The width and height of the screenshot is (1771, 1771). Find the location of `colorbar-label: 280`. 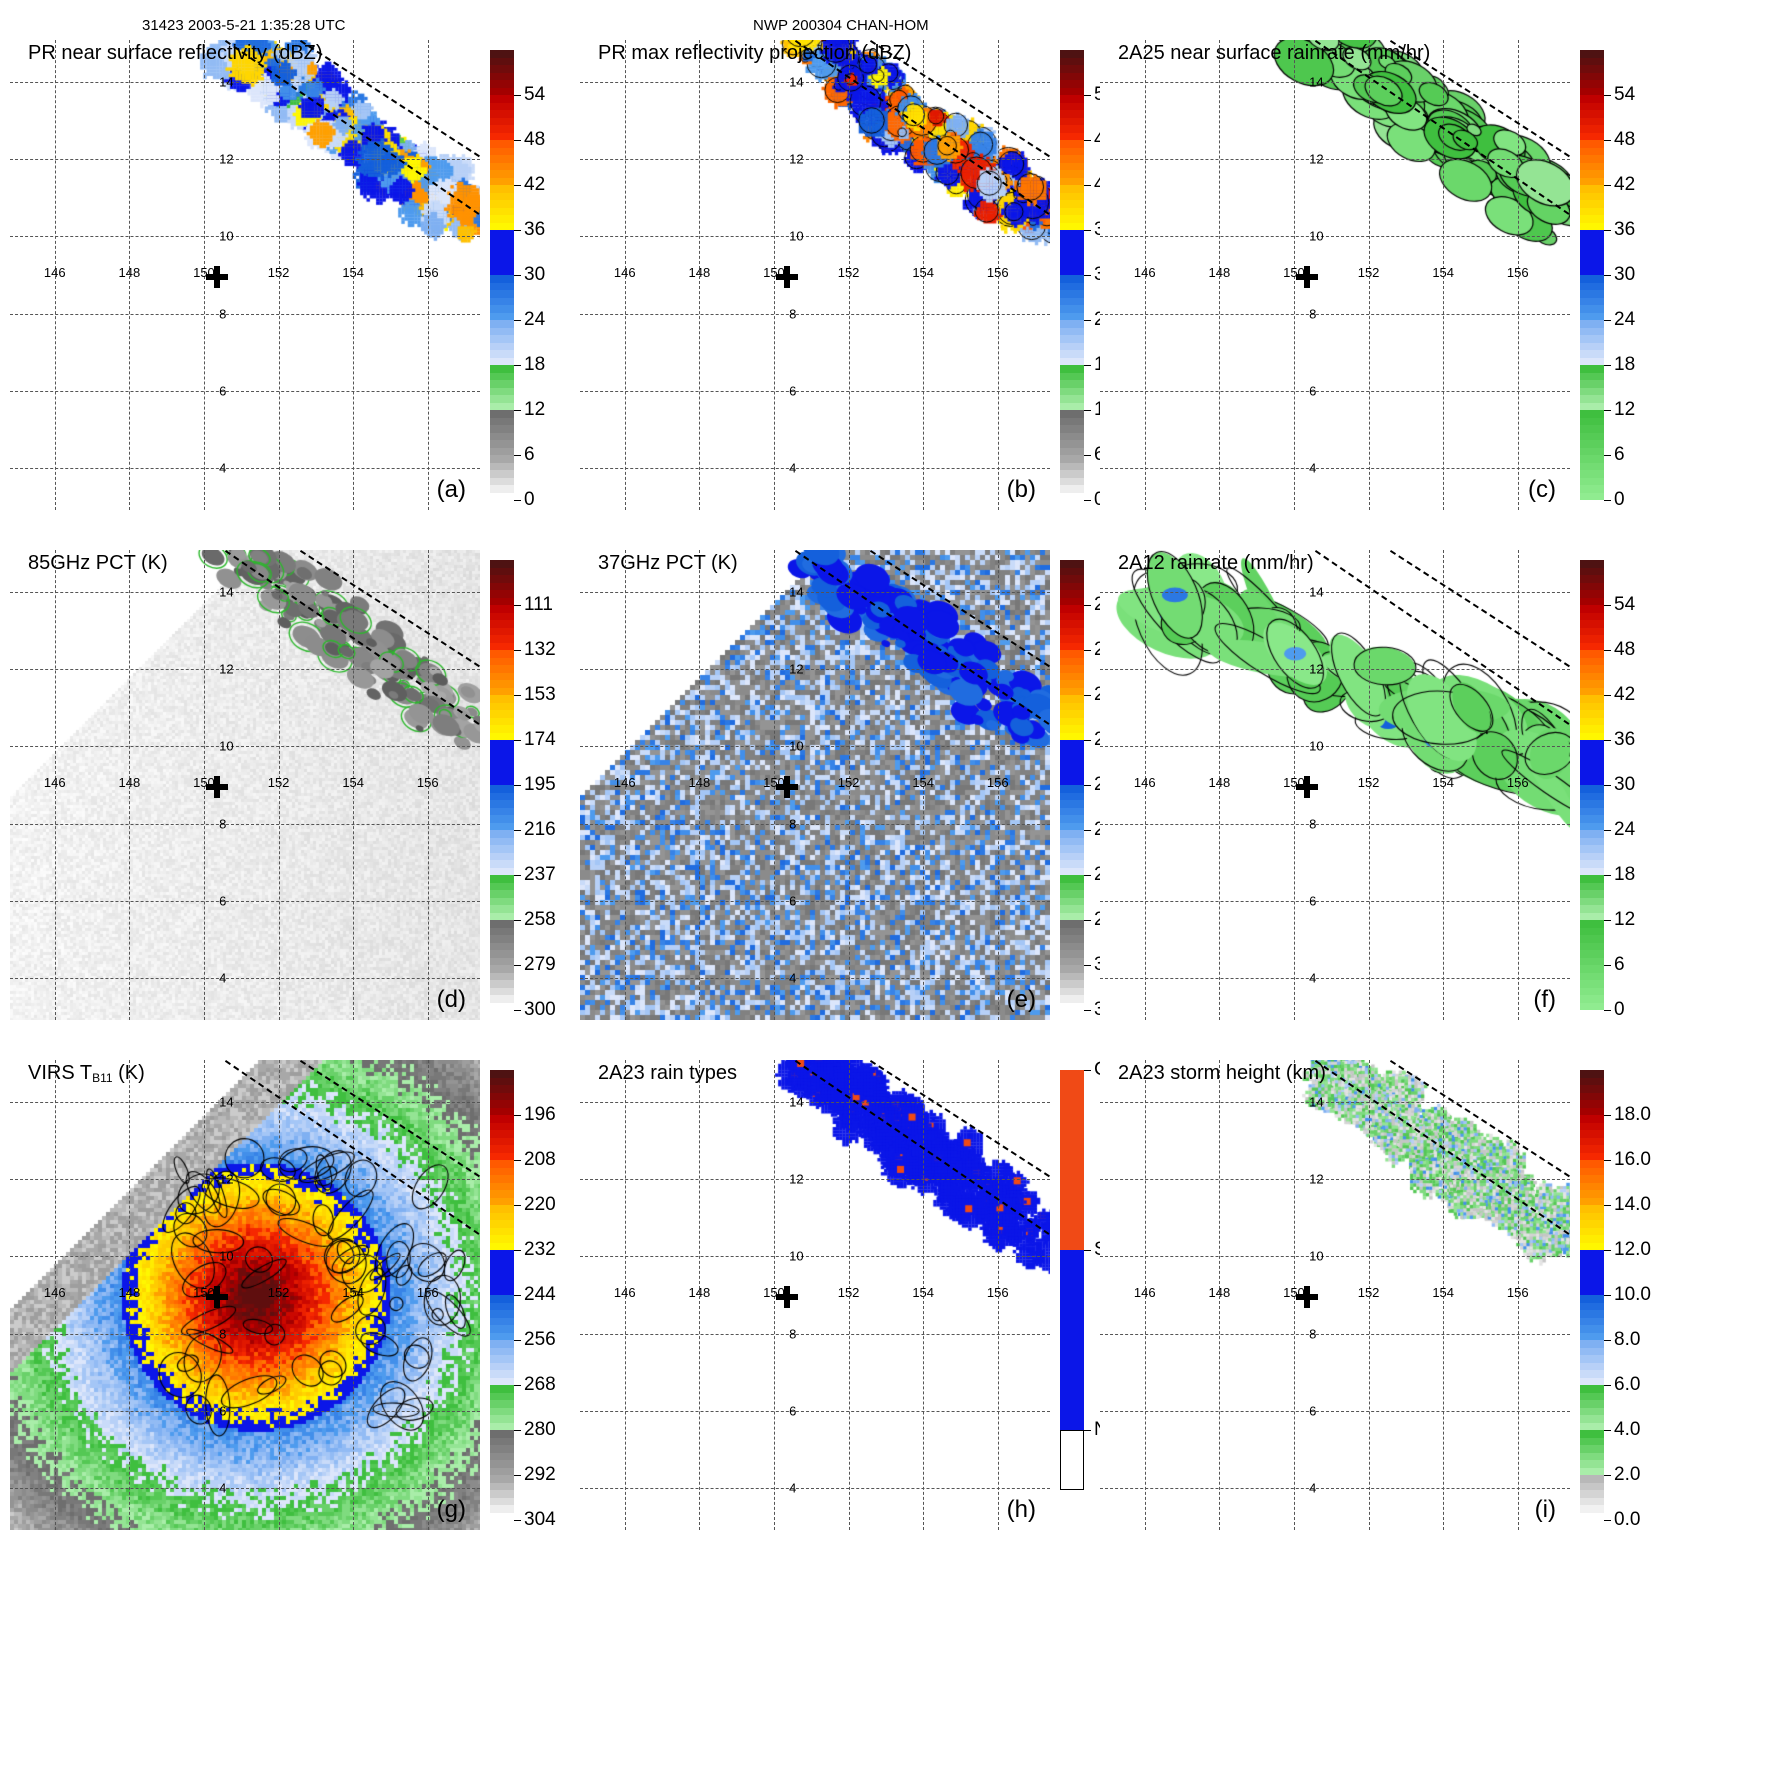

colorbar-label: 280 is located at coordinates (540, 1429).